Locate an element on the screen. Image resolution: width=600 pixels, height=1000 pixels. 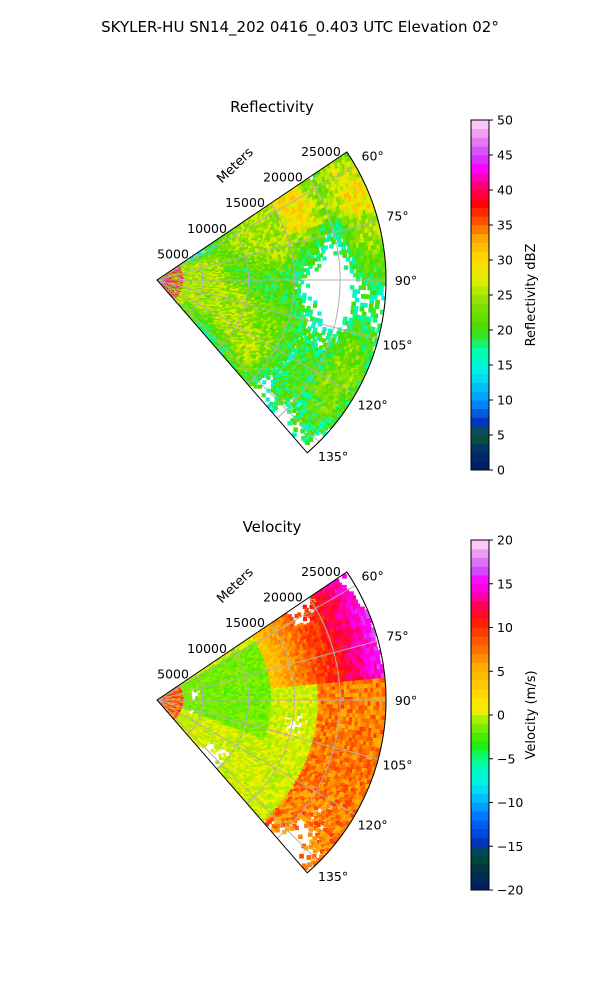
colorbar-tick-label: 5 is located at coordinates (501, 435).